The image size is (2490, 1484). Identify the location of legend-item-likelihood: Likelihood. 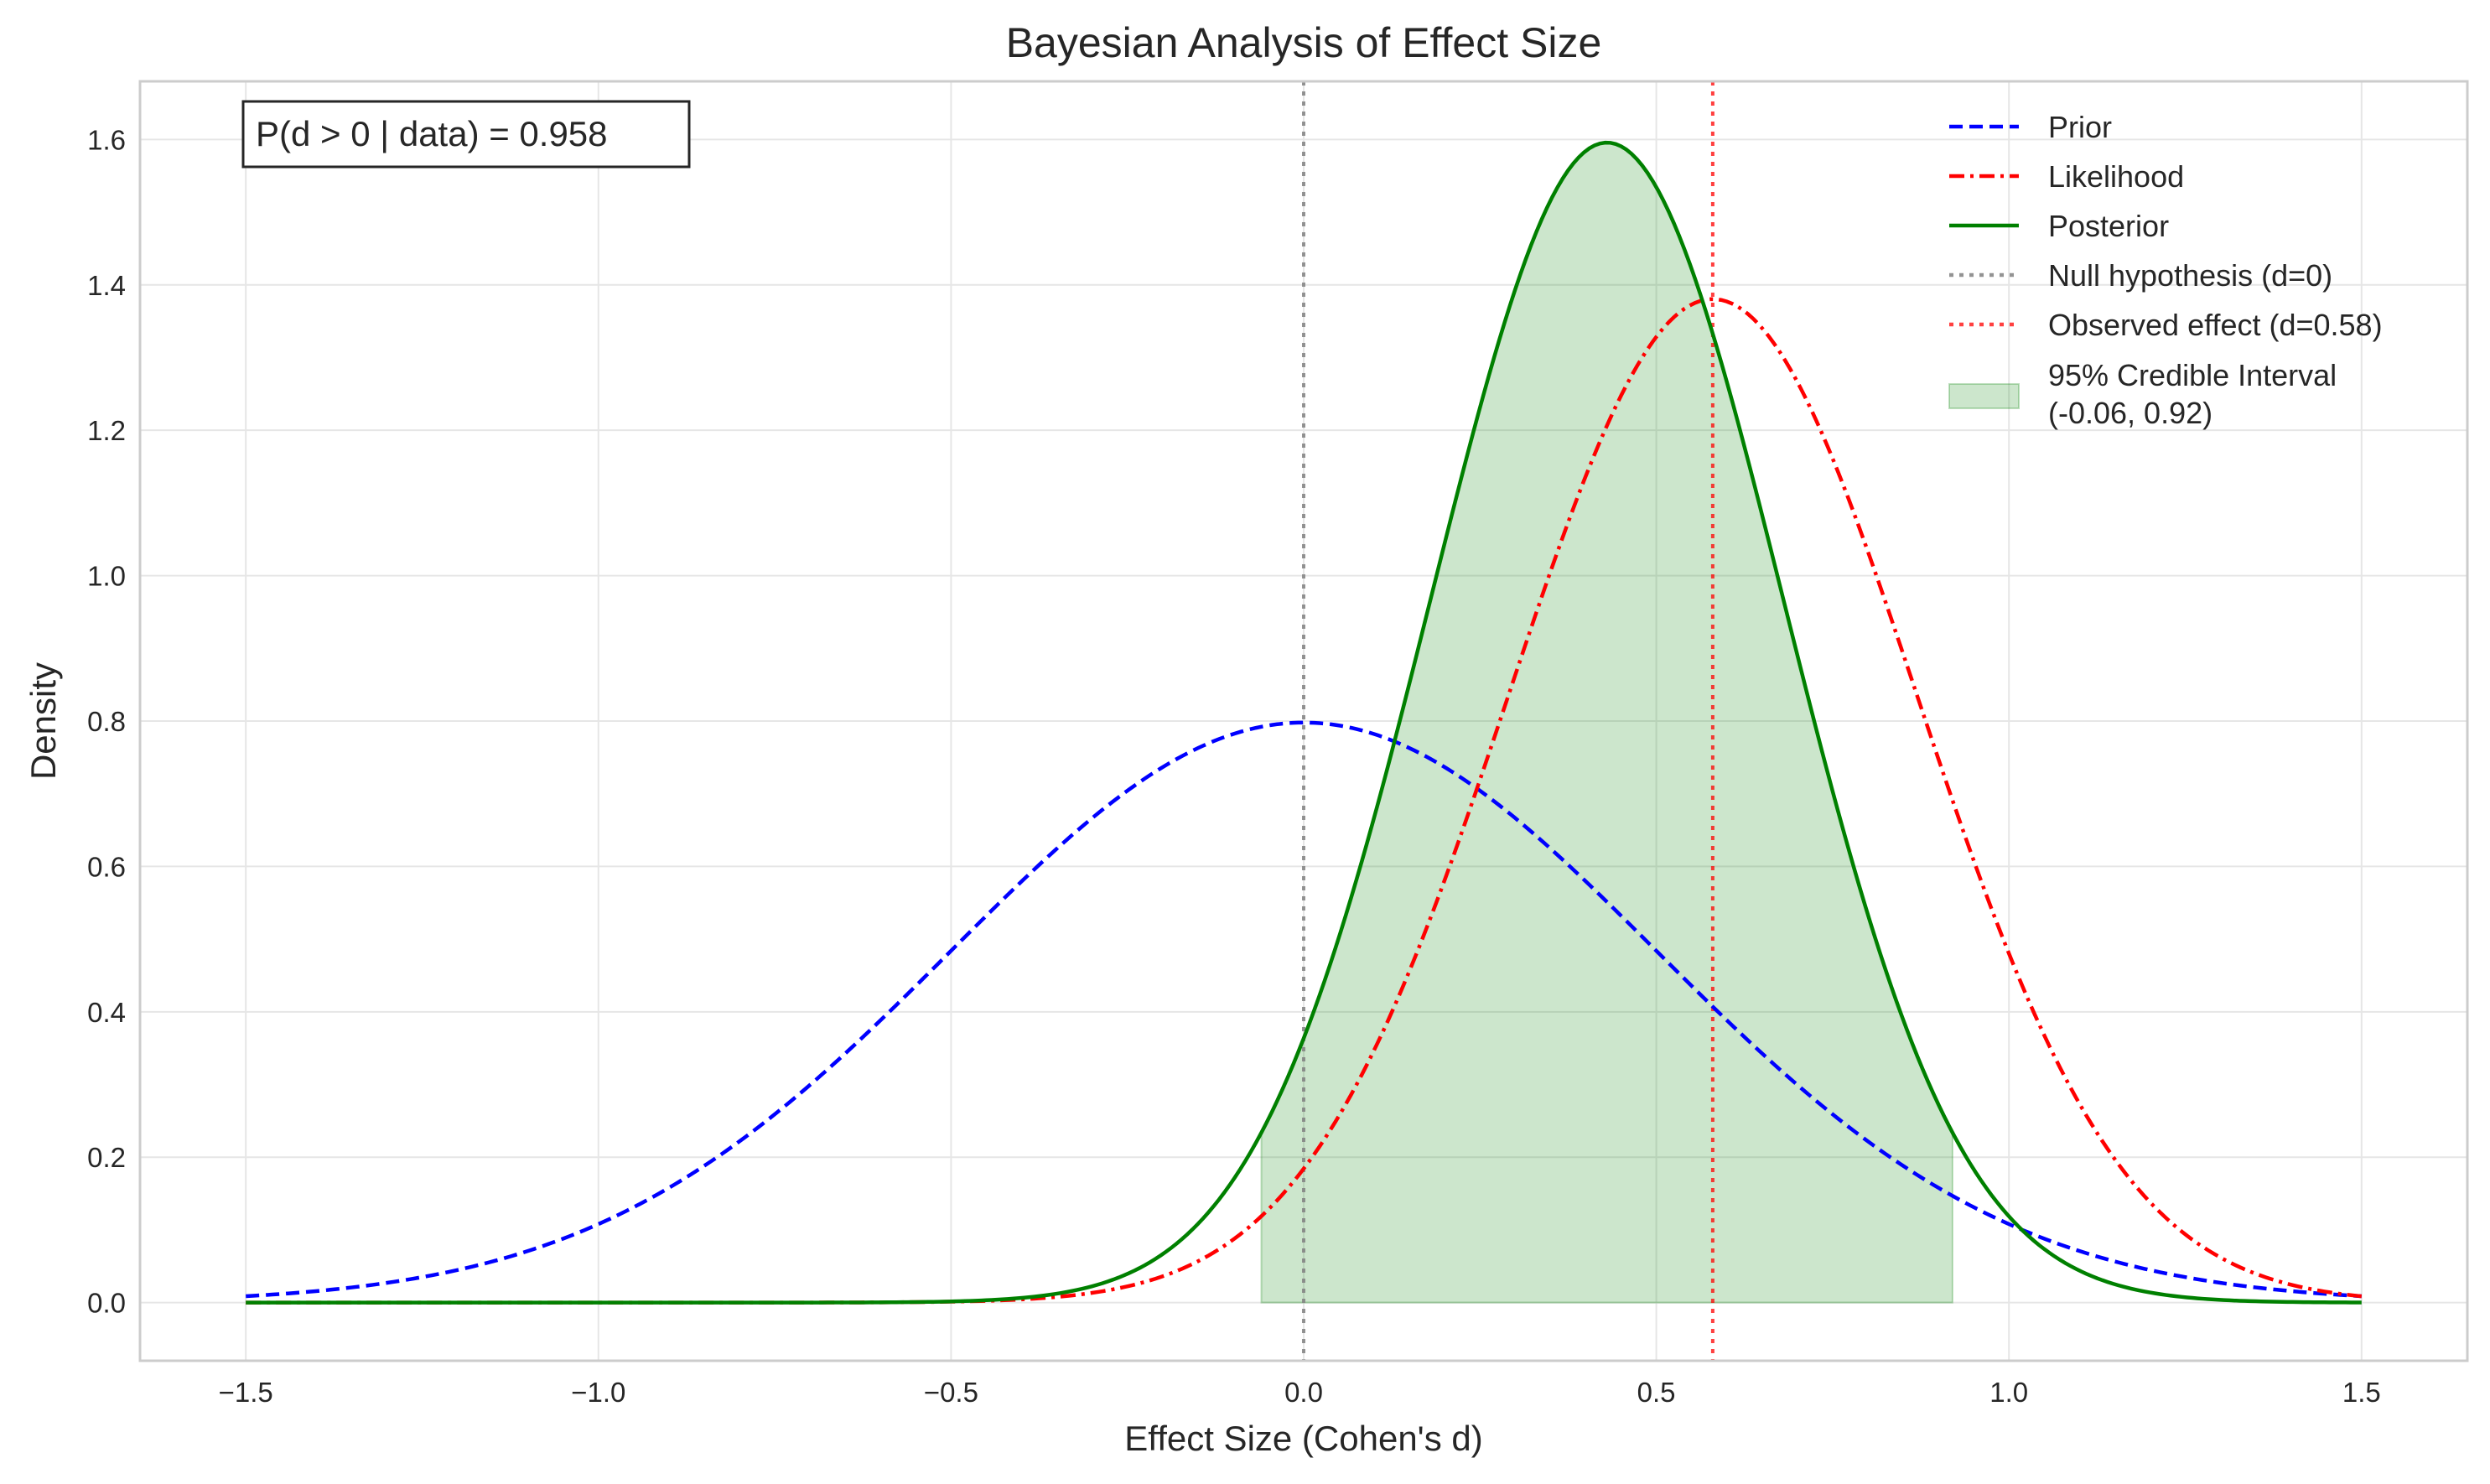
(2066, 176).